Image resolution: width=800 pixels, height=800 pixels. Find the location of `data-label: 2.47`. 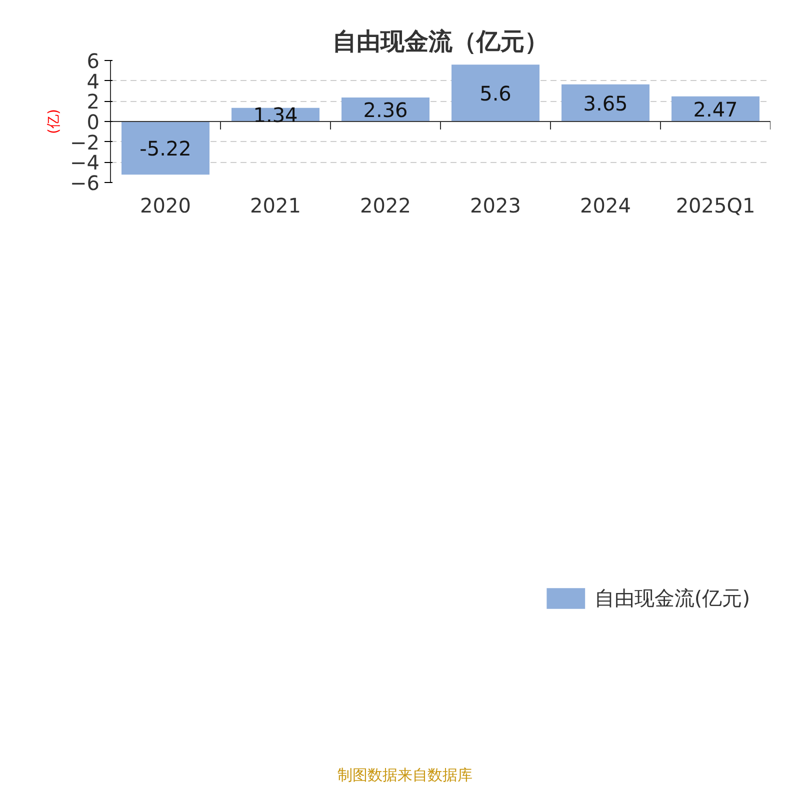

data-label: 2.47 is located at coordinates (715, 109).